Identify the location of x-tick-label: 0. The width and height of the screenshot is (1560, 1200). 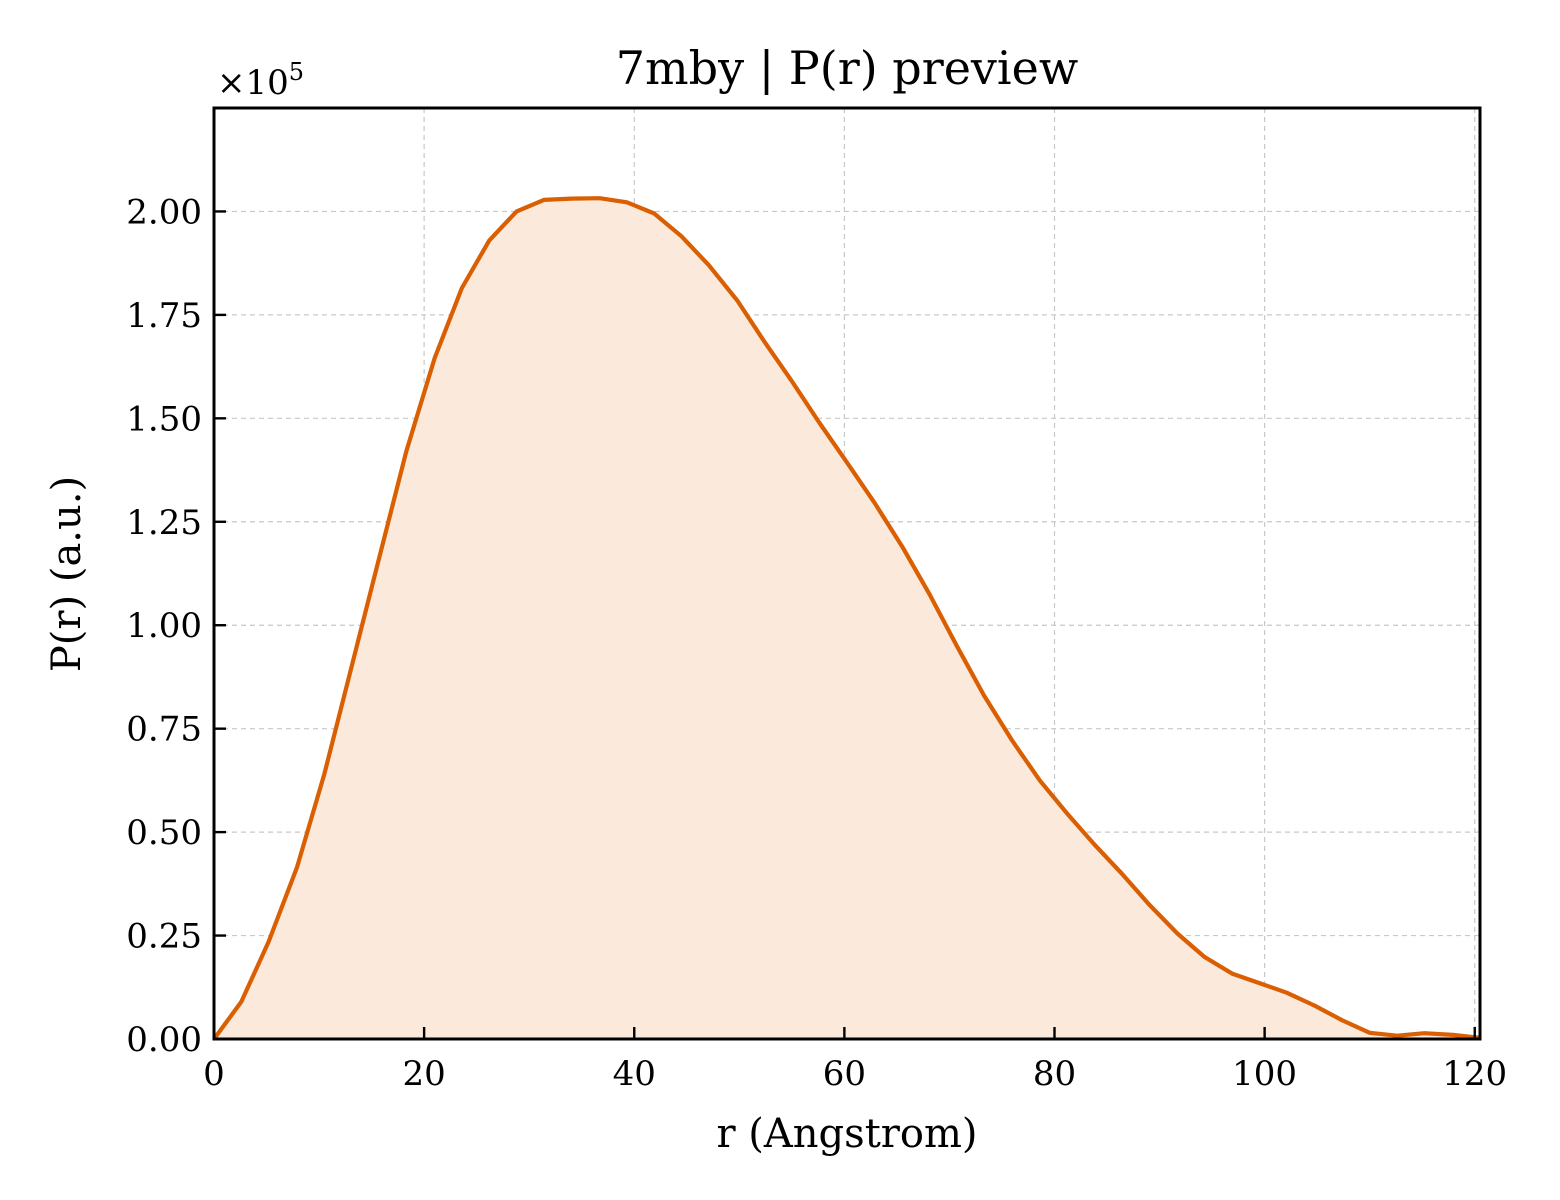
(214, 1074).